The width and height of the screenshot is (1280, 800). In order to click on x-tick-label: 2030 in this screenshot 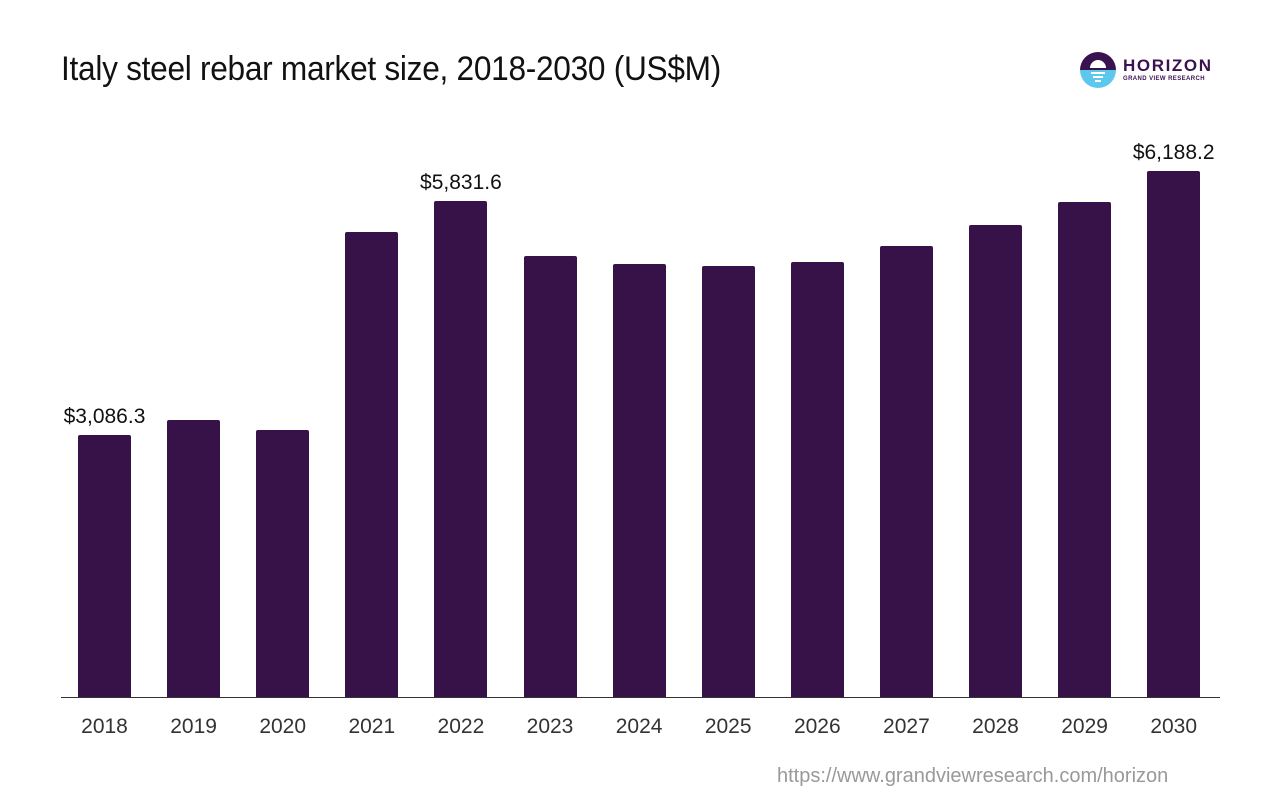, I will do `click(1174, 726)`.